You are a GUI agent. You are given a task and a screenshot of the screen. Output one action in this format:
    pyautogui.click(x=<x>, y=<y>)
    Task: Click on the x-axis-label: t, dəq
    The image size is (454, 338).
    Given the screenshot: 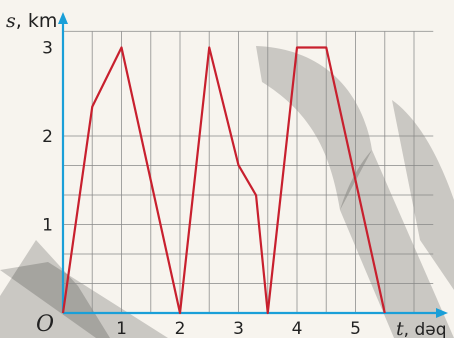 What is the action you would take?
    pyautogui.click(x=421, y=328)
    